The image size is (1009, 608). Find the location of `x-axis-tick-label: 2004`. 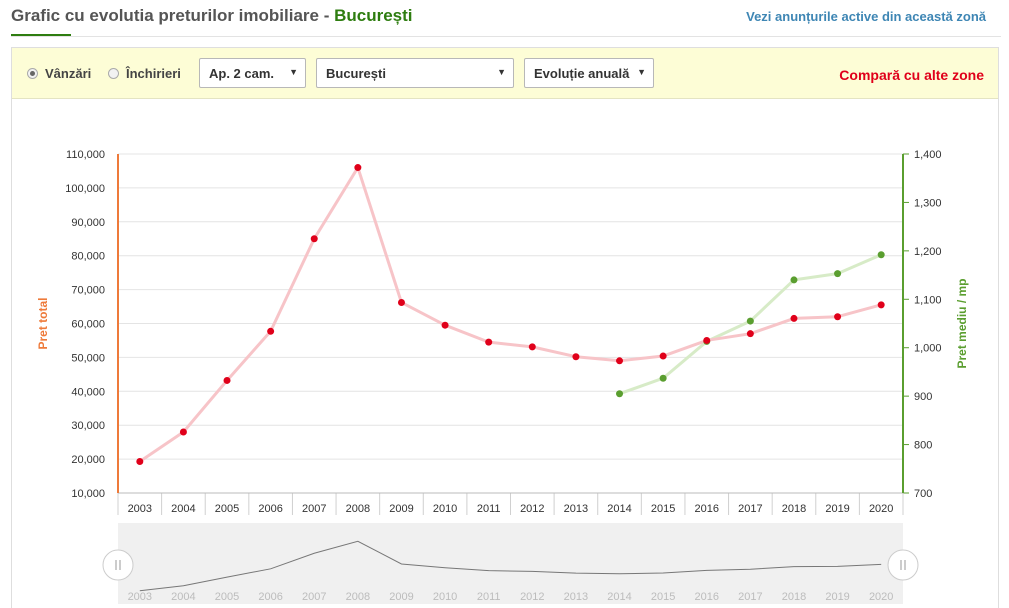

x-axis-tick-label: 2004 is located at coordinates (183, 509).